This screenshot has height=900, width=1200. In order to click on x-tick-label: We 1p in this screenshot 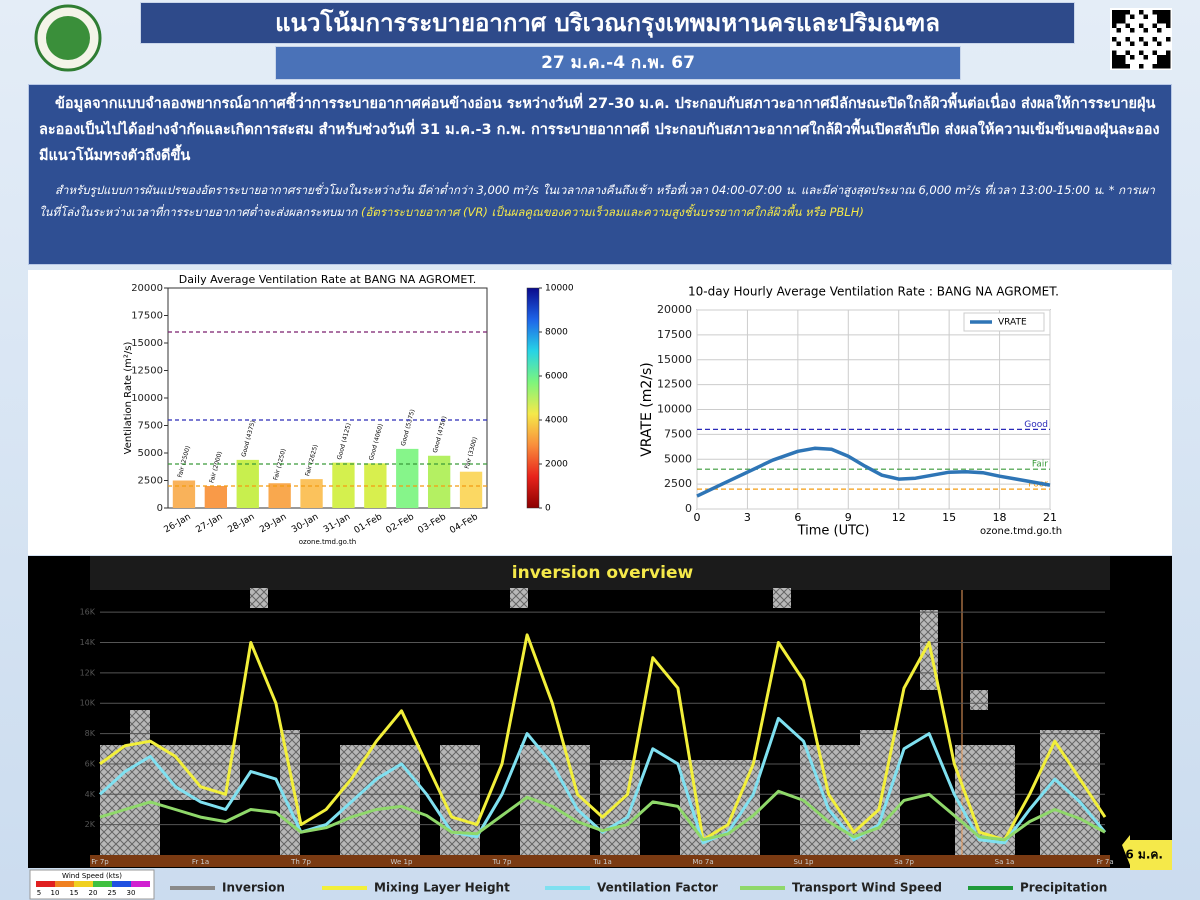, I will do `click(402, 862)`.